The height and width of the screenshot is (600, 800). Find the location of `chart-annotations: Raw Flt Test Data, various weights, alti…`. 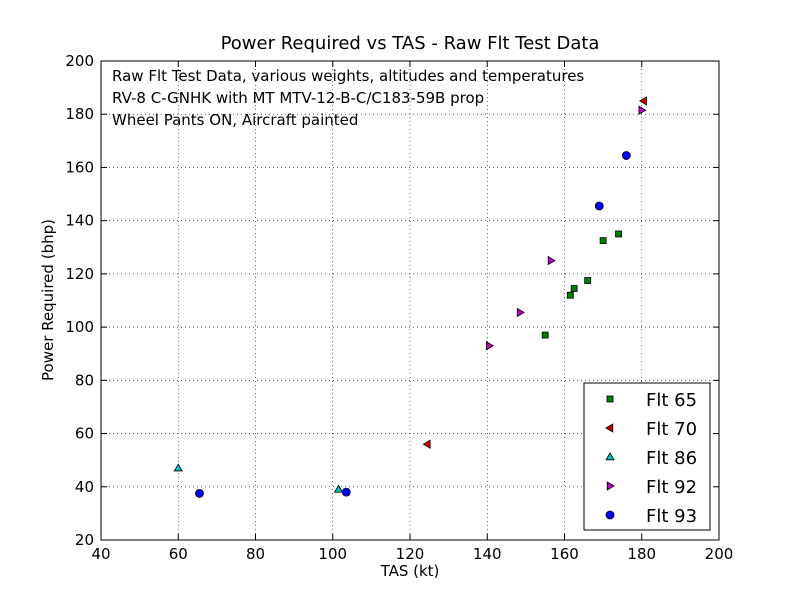

chart-annotations: Raw Flt Test Data, various weights, alti… is located at coordinates (348, 98).